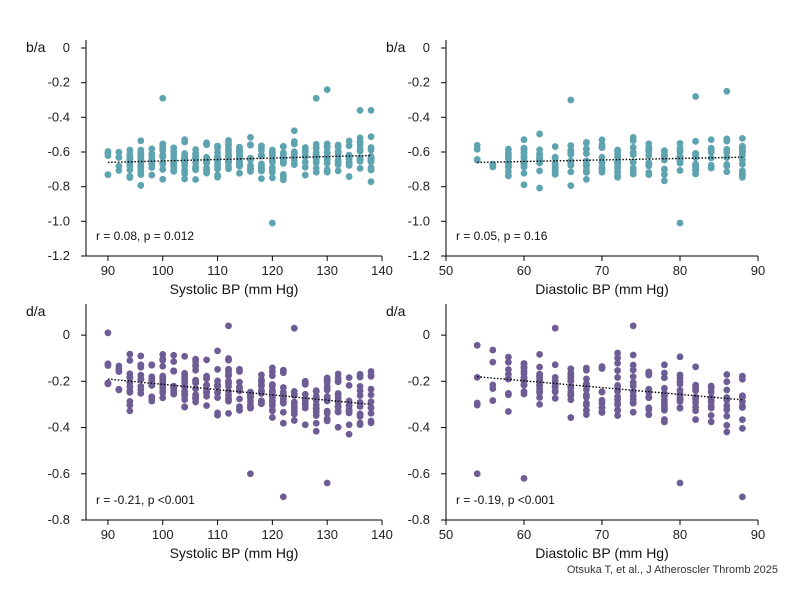 The height and width of the screenshot is (600, 800). I want to click on y-axis-label: d/a, so click(36, 311).